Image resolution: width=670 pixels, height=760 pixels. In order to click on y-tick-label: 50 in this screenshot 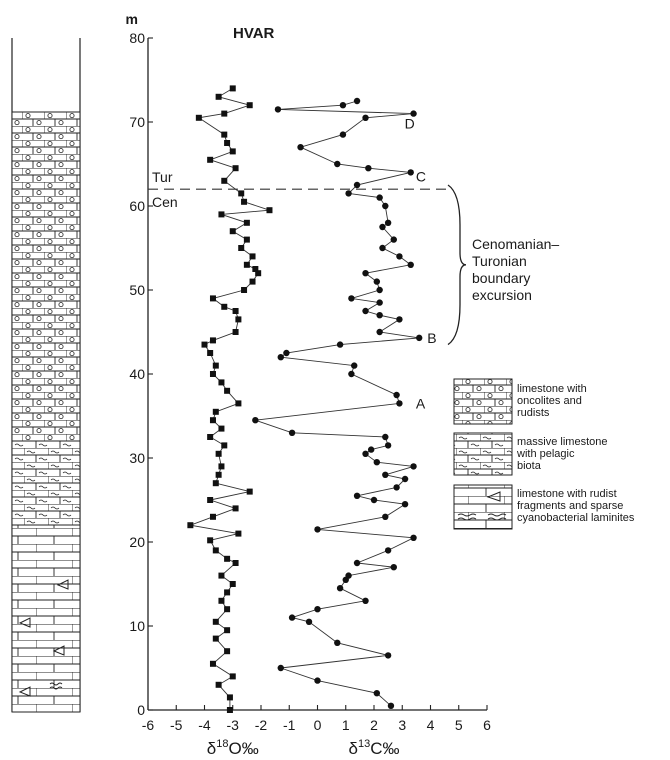, I will do `click(137, 290)`.